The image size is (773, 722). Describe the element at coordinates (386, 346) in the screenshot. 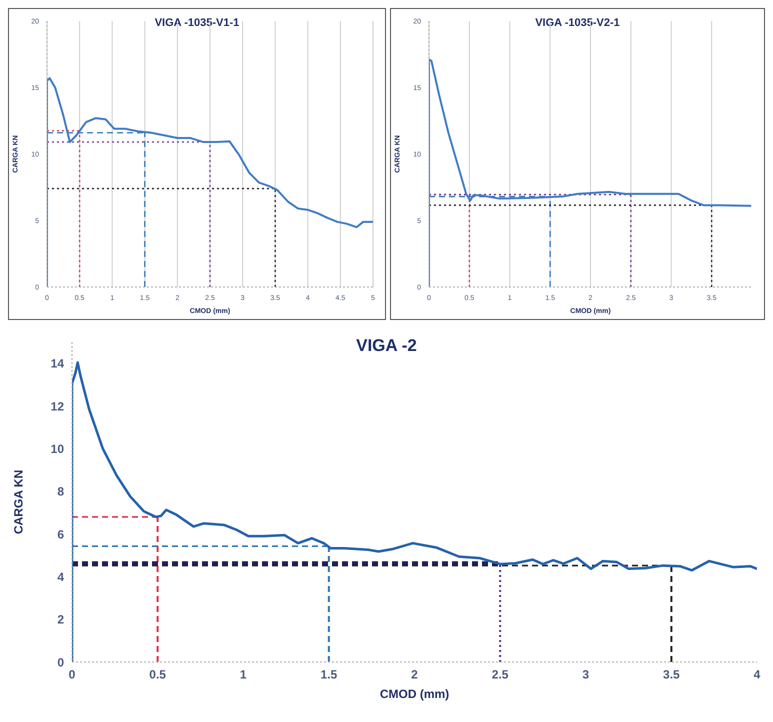

I see `chart-title: VIGA -2` at that location.